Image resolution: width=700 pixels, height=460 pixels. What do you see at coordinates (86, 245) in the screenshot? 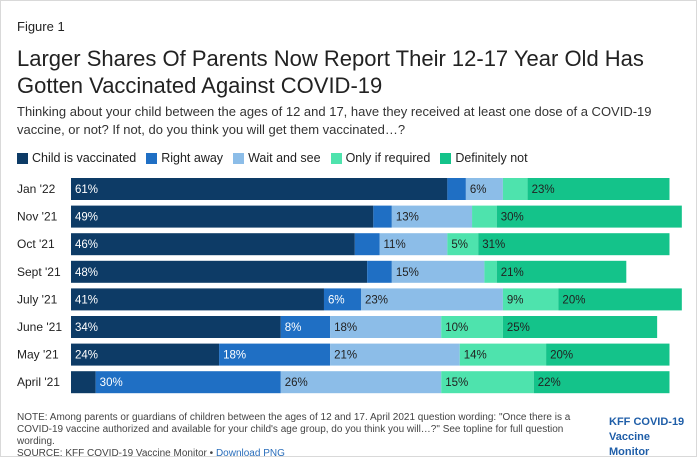
I see `data-label: 46%` at bounding box center [86, 245].